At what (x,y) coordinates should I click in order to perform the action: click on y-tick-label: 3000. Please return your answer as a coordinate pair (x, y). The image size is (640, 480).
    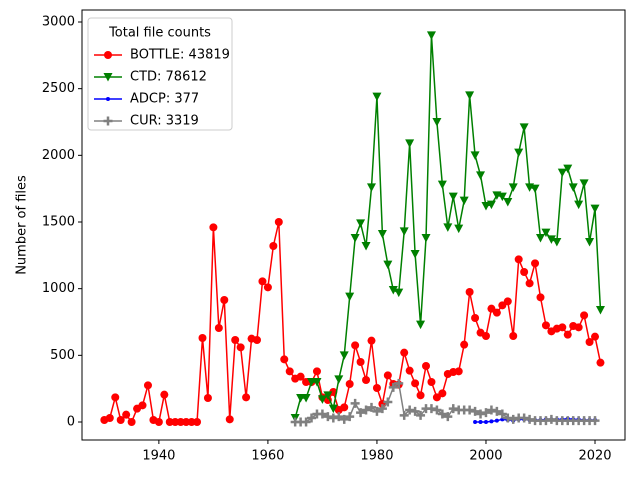
    Looking at the image, I should click on (58, 22).